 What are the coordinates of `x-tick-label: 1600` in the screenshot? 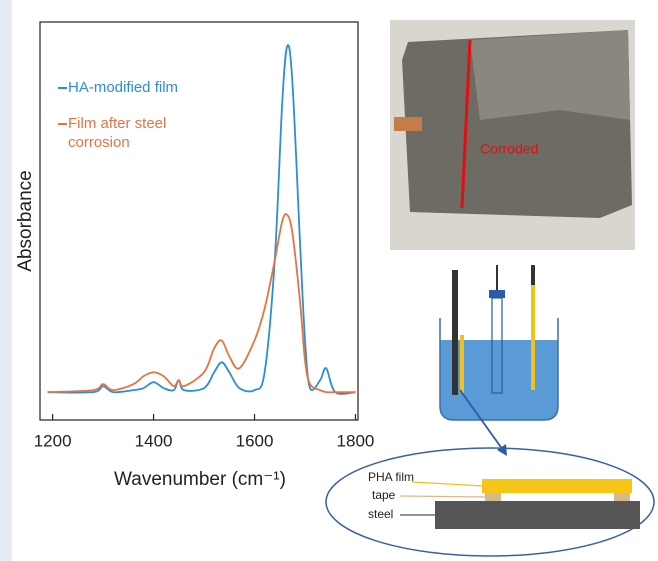 It's located at (255, 440).